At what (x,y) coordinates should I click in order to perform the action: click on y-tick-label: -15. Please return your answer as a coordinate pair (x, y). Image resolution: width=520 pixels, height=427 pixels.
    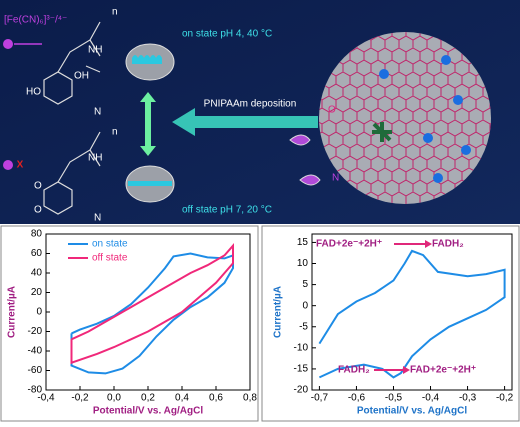
    Looking at the image, I should click on (301, 369).